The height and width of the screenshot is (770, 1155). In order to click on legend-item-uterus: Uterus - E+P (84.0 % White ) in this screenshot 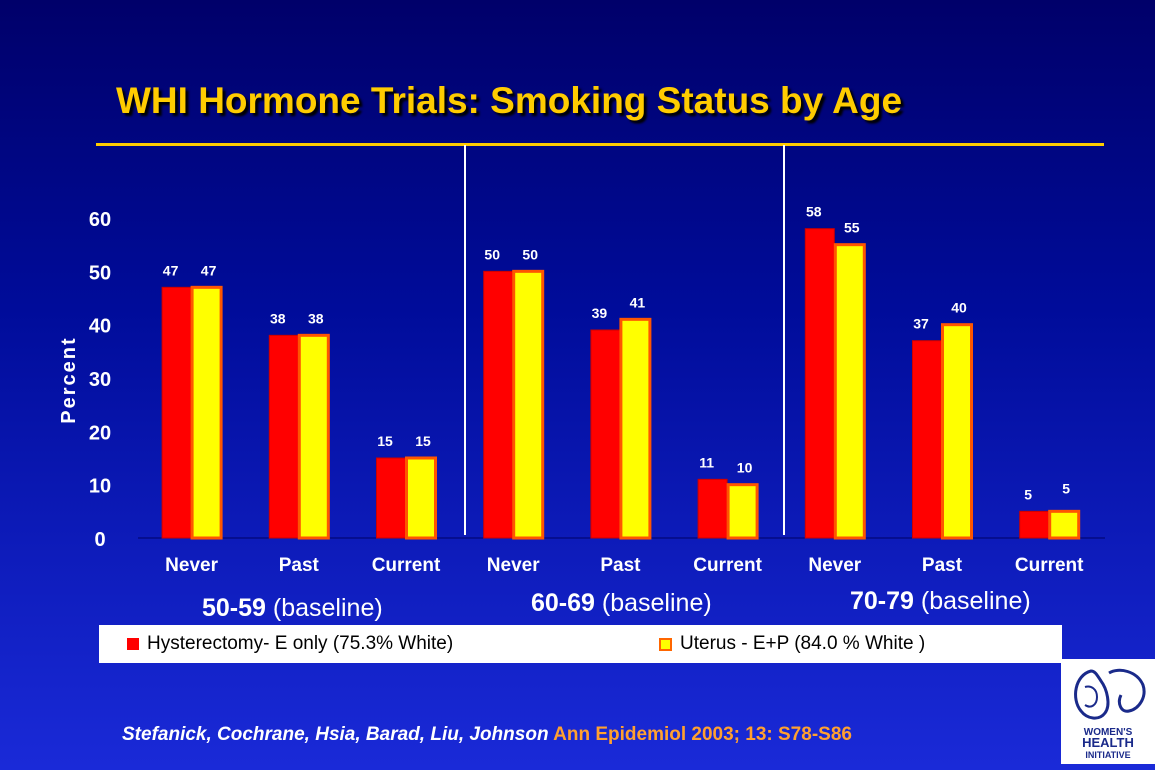, I will do `click(792, 644)`.